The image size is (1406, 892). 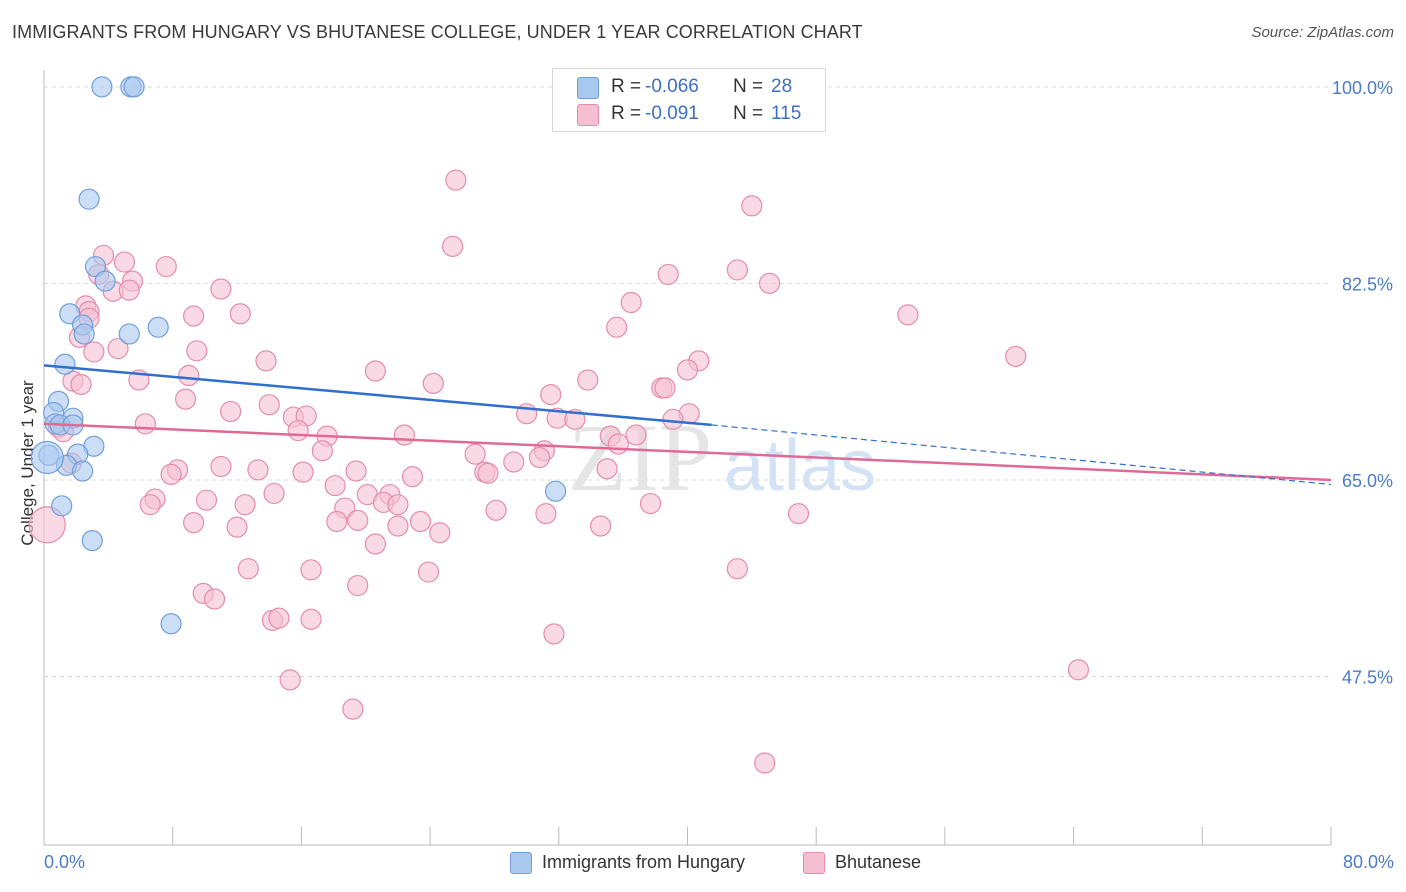 What do you see at coordinates (672, 113) in the screenshot?
I see `r-value: -0.091` at bounding box center [672, 113].